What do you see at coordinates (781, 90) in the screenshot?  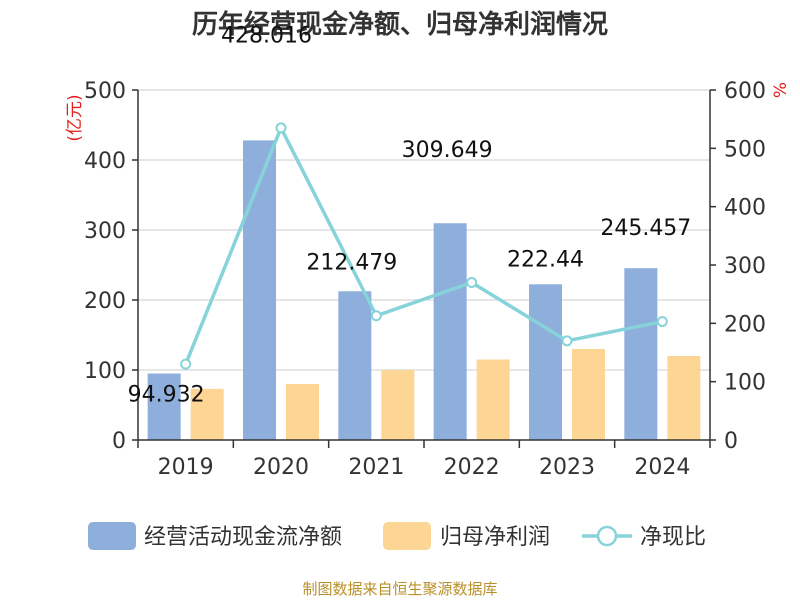 I see `right-axis-unit: %` at bounding box center [781, 90].